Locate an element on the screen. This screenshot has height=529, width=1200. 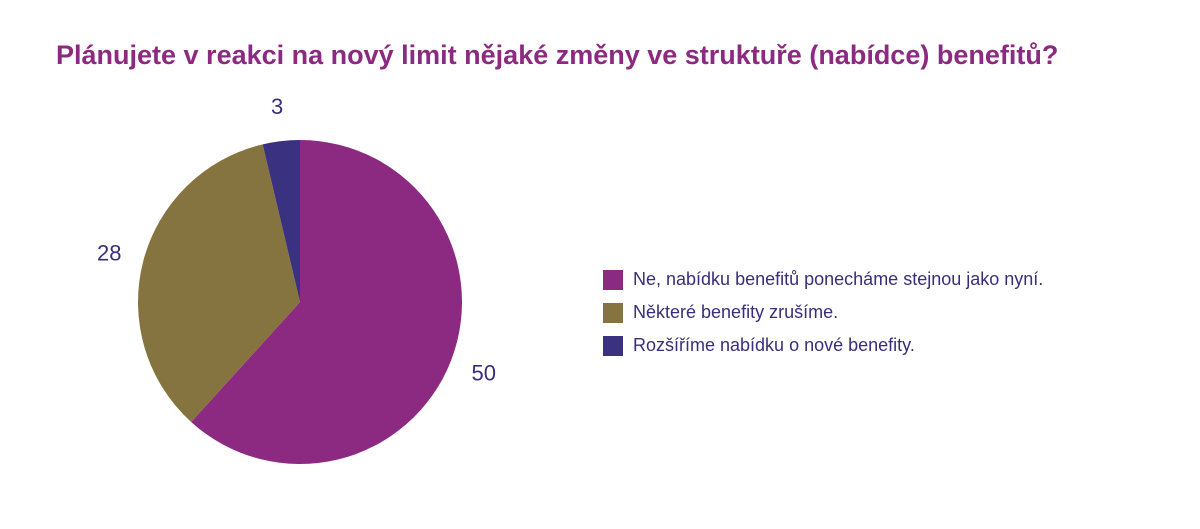
slice-value-label-1: 50 is located at coordinates (484, 372).